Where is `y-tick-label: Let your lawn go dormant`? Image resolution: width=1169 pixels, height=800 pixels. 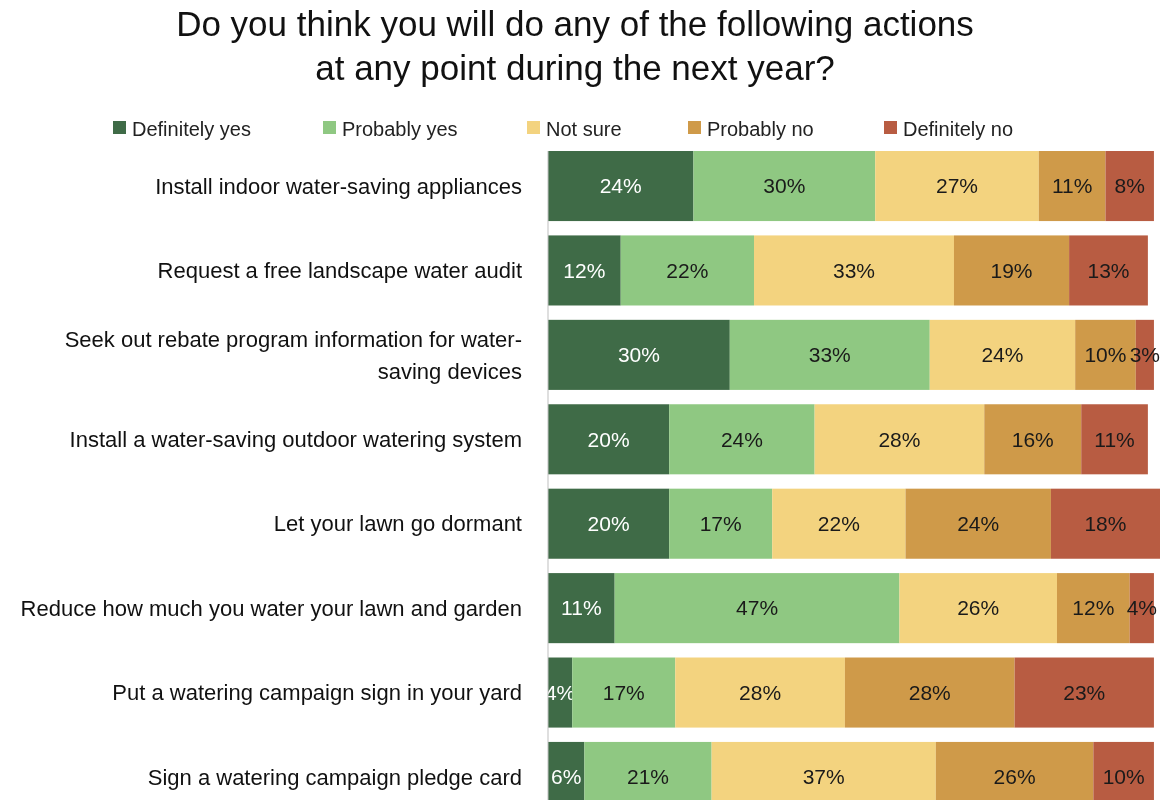
y-tick-label: Let your lawn go dormant is located at coordinates (397, 524).